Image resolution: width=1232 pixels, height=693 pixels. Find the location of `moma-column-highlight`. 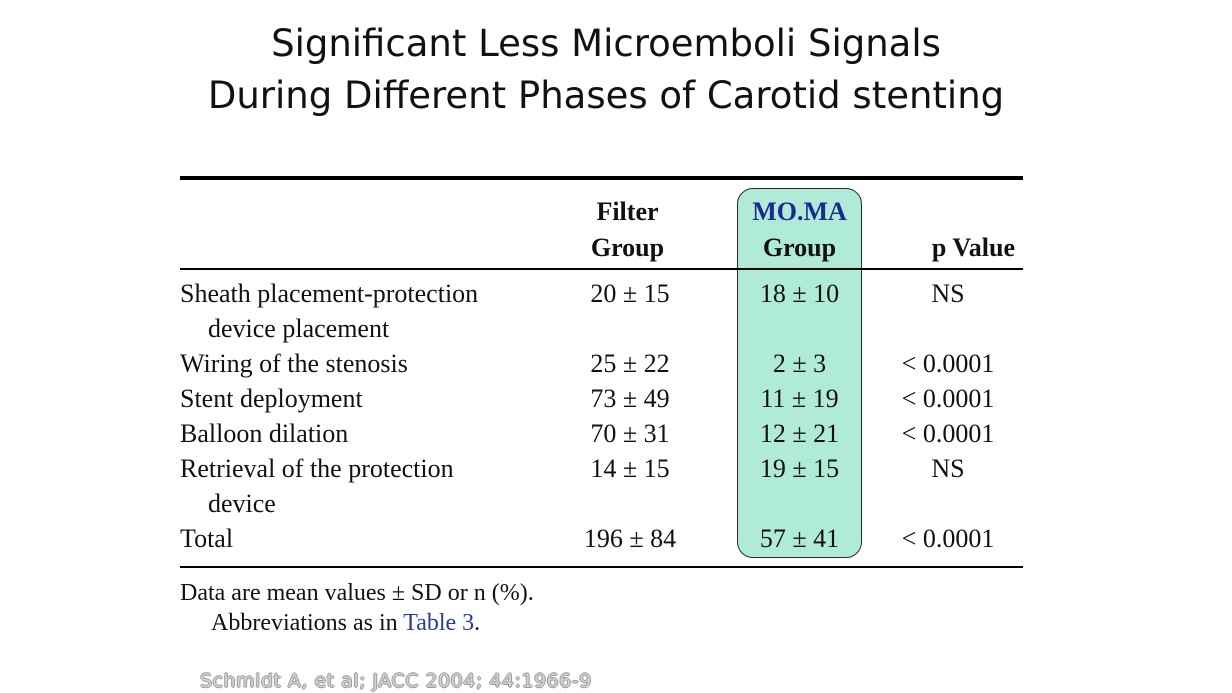

moma-column-highlight is located at coordinates (799, 373).